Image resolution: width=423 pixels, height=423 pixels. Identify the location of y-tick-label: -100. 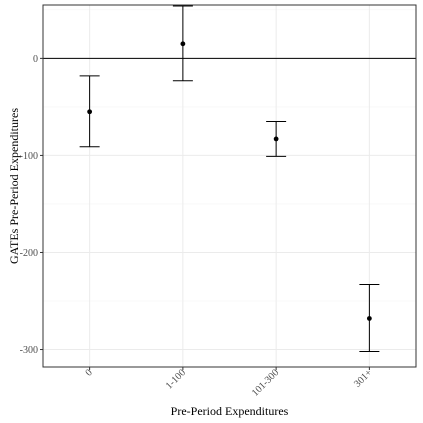
(29, 156).